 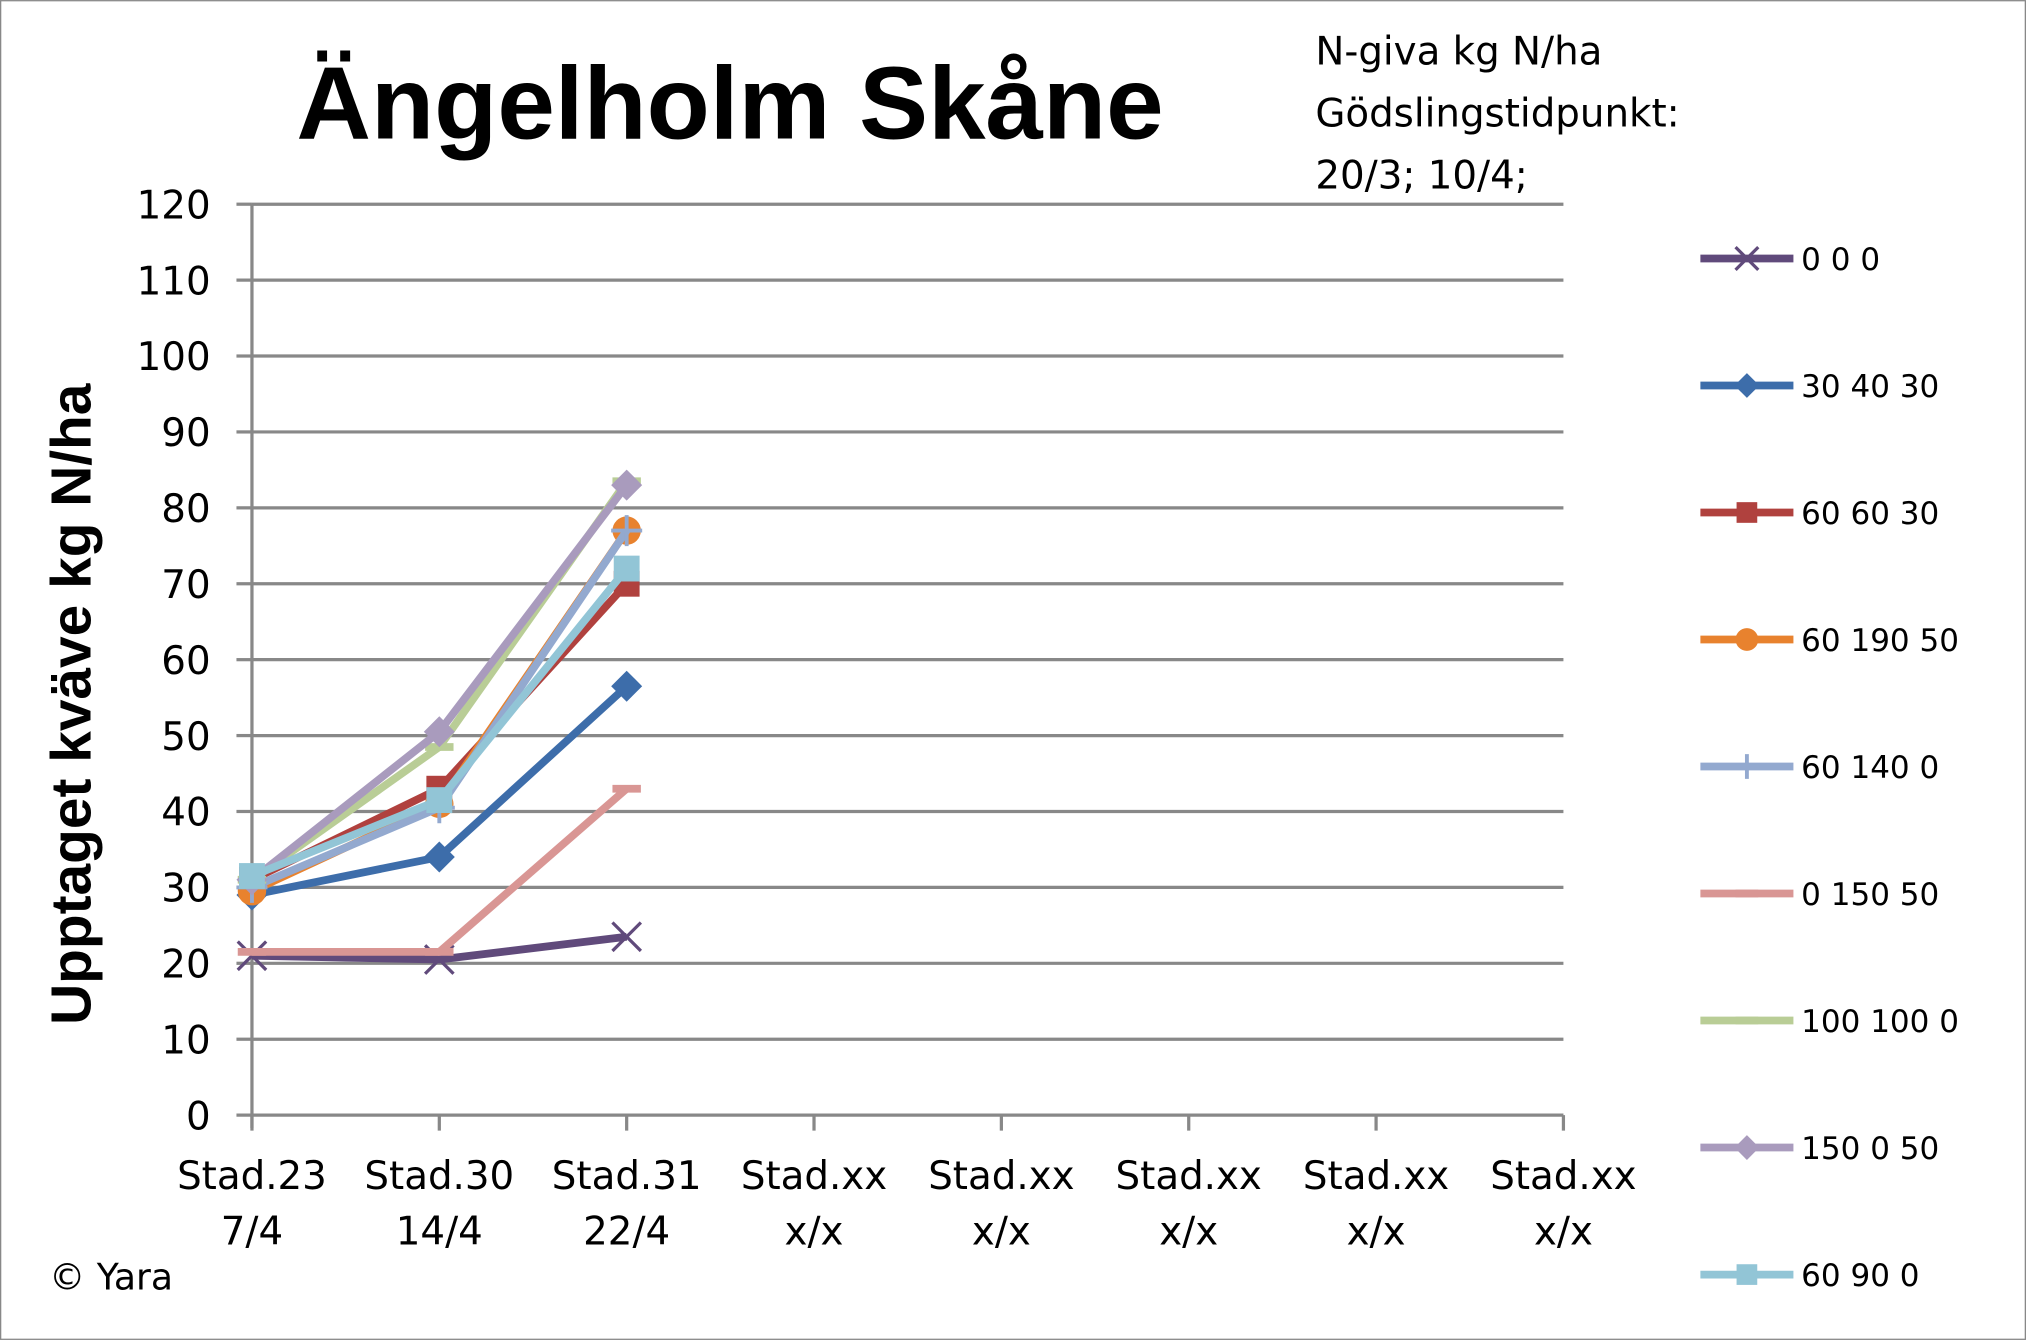 I want to click on y-tick-label: 50, so click(x=185, y=737).